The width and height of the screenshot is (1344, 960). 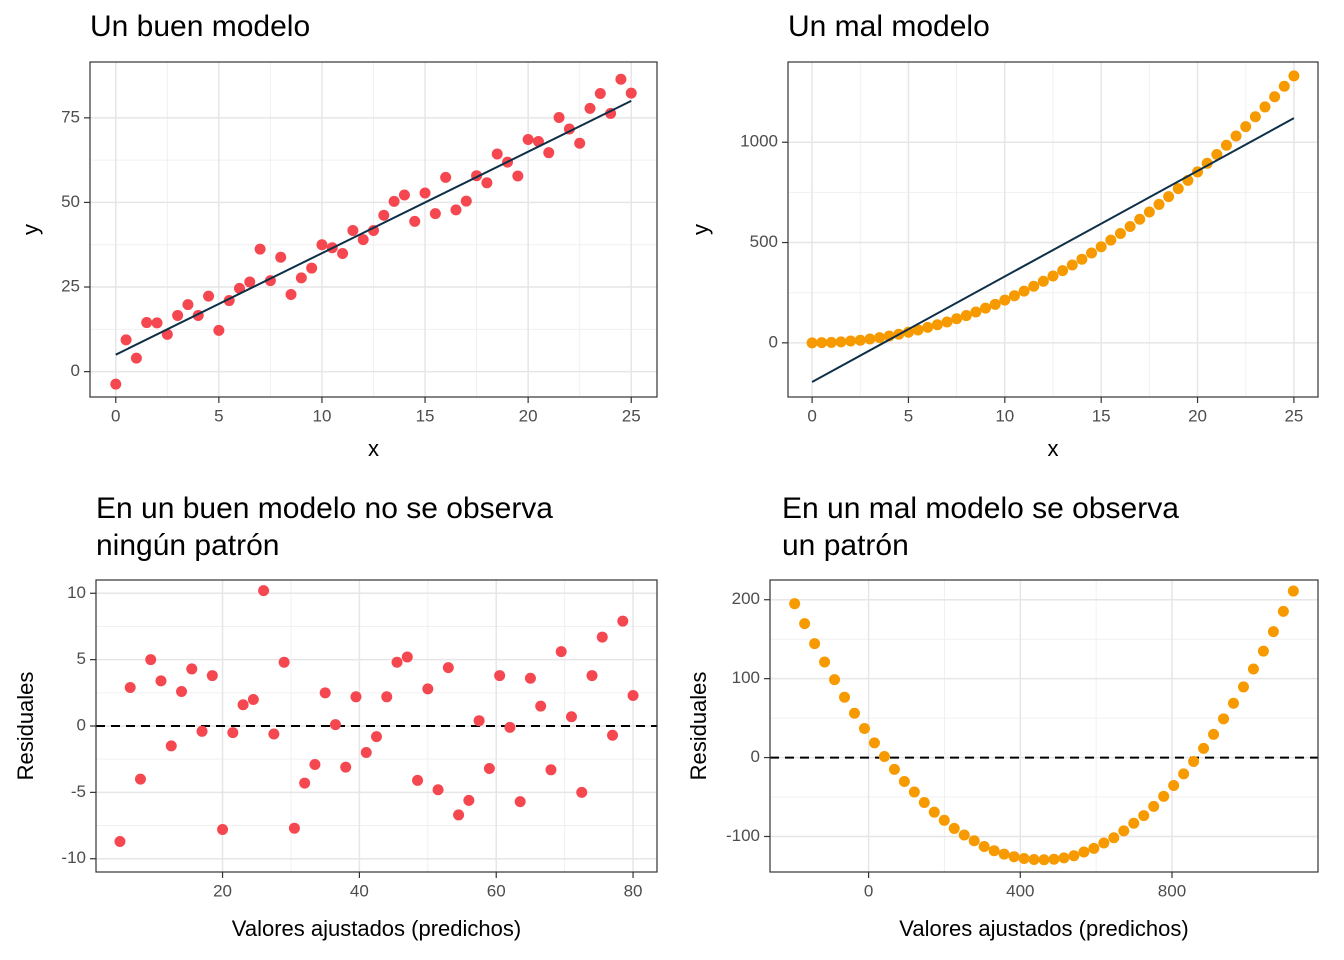 What do you see at coordinates (631, 415) in the screenshot?
I see `x-tick-label: 25` at bounding box center [631, 415].